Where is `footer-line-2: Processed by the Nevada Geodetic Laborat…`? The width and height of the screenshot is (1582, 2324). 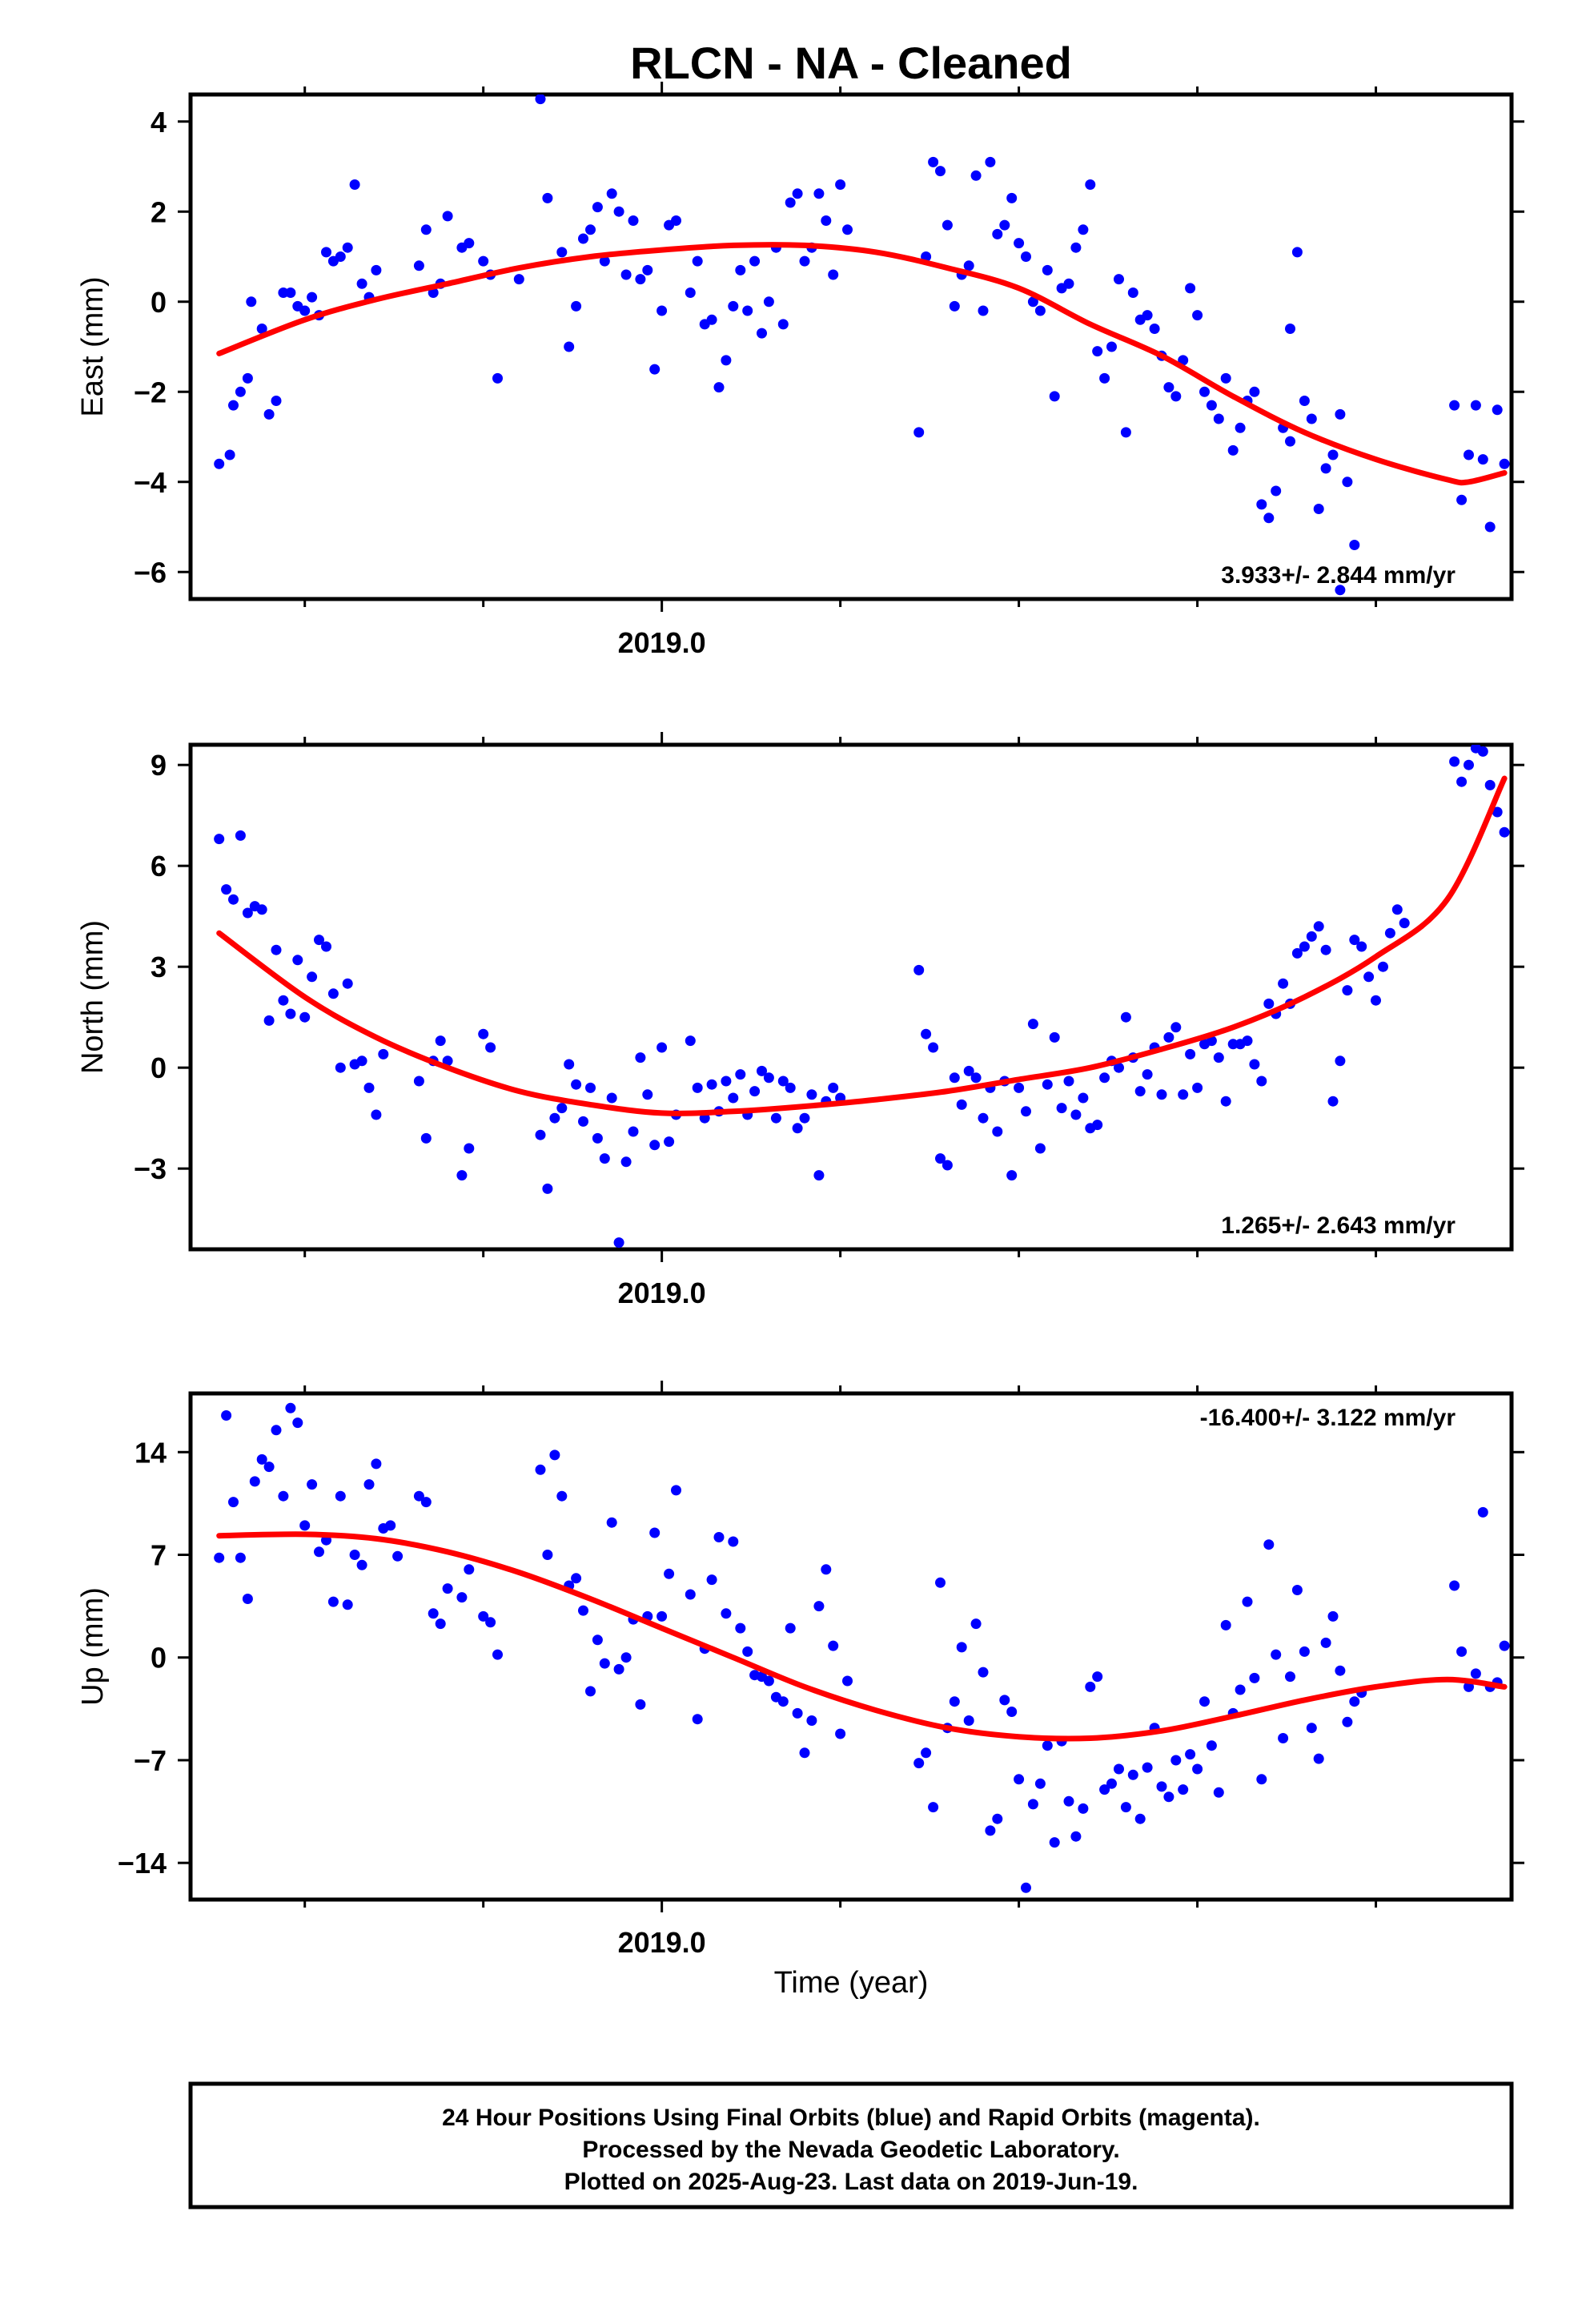
footer-line-2: Processed by the Nevada Geodetic Laborat… is located at coordinates (850, 2150).